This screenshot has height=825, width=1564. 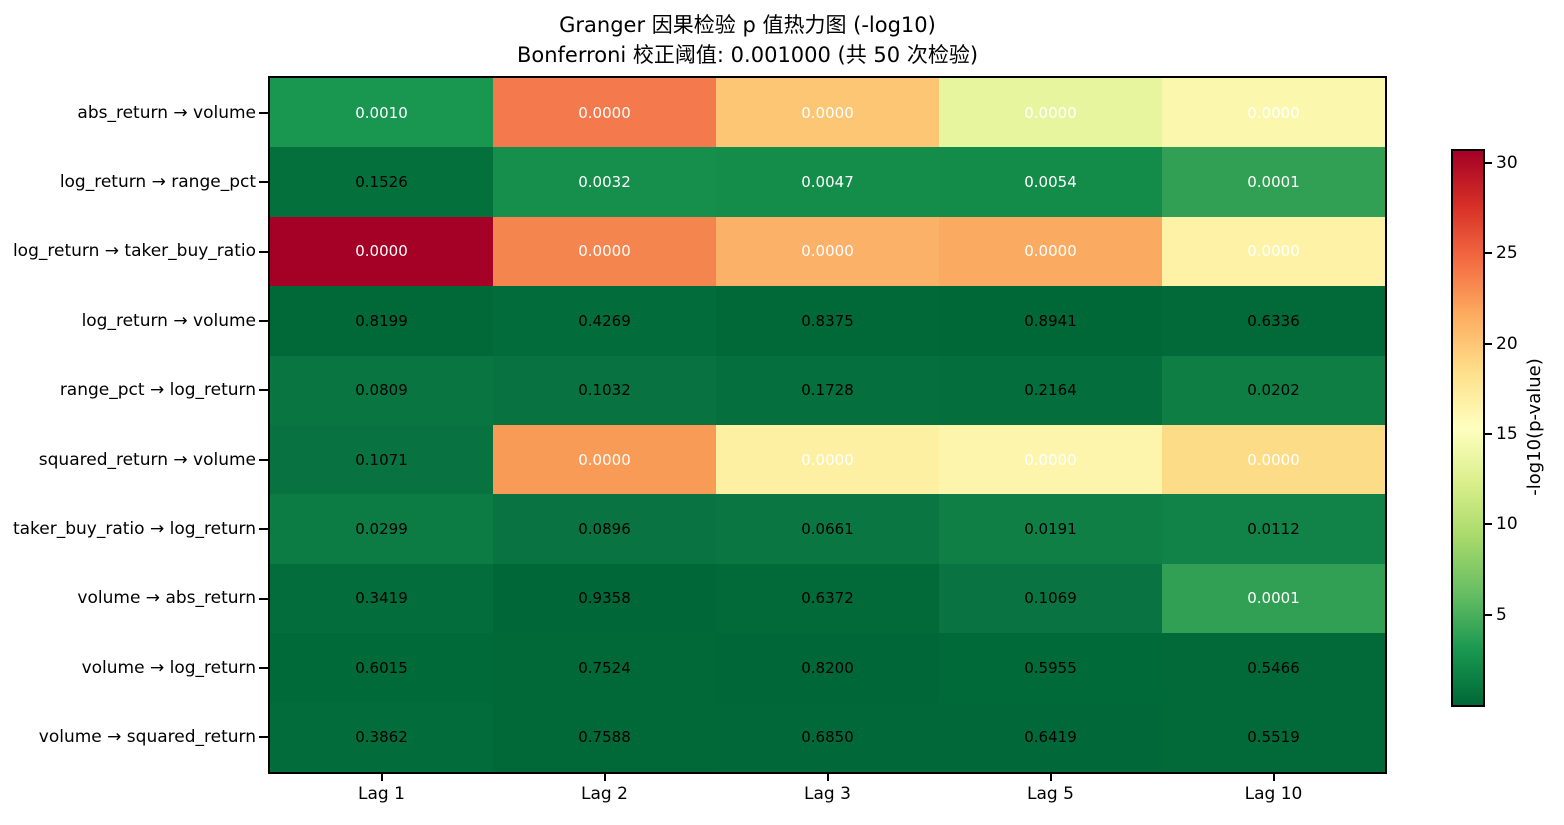 I want to click on y-tick-label: volume → log_return, so click(x=168, y=667).